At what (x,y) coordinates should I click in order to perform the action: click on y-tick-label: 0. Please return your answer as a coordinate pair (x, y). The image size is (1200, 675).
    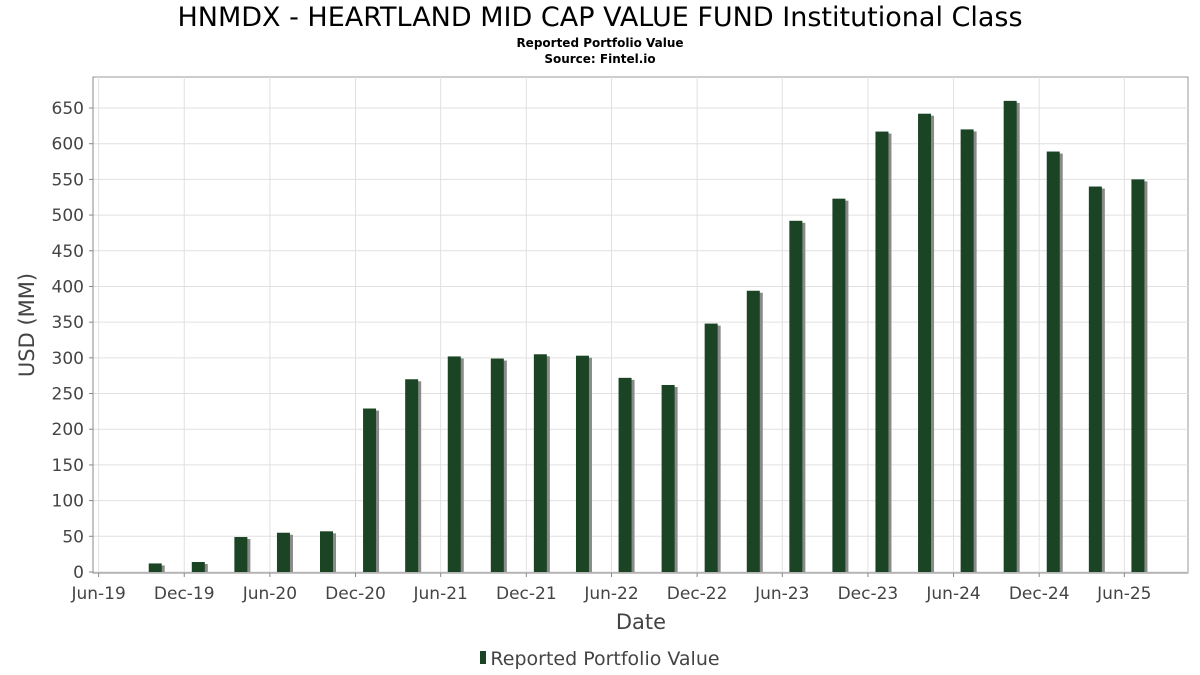
    Looking at the image, I should click on (78, 573).